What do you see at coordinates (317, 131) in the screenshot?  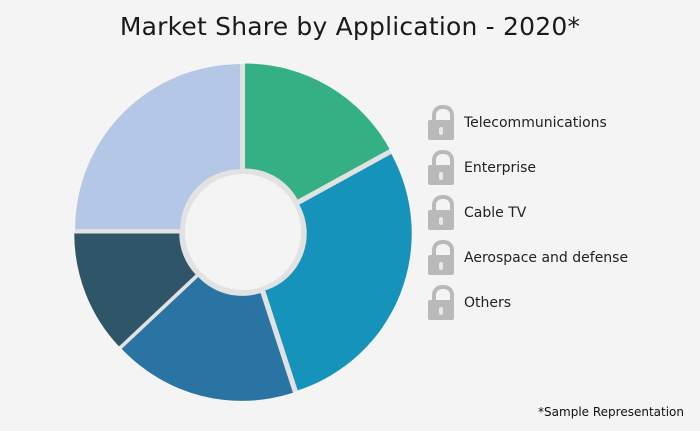 I see `donut-slice-telecommunications` at bounding box center [317, 131].